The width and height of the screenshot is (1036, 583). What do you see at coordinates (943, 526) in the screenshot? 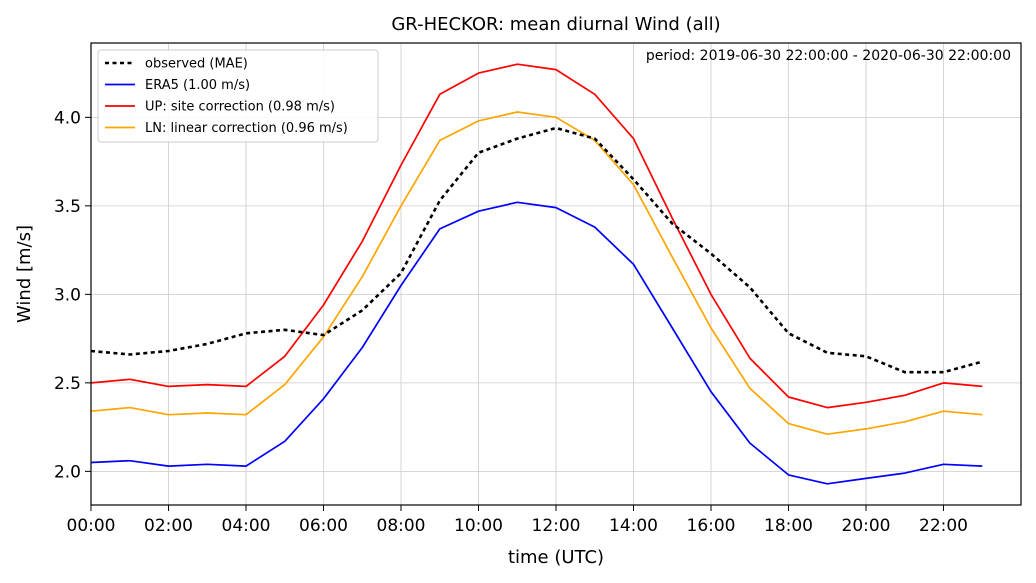
I see `x-tick-label: 22:00` at bounding box center [943, 526].